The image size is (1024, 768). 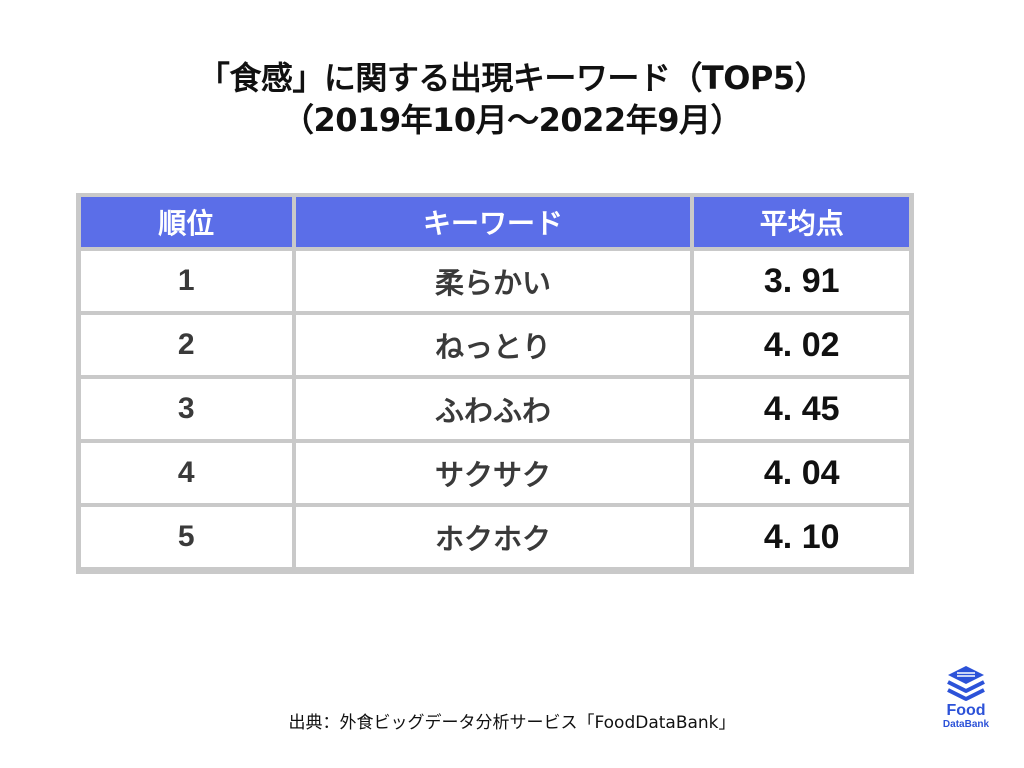 I want to click on rank-cell: 2, so click(x=186, y=345).